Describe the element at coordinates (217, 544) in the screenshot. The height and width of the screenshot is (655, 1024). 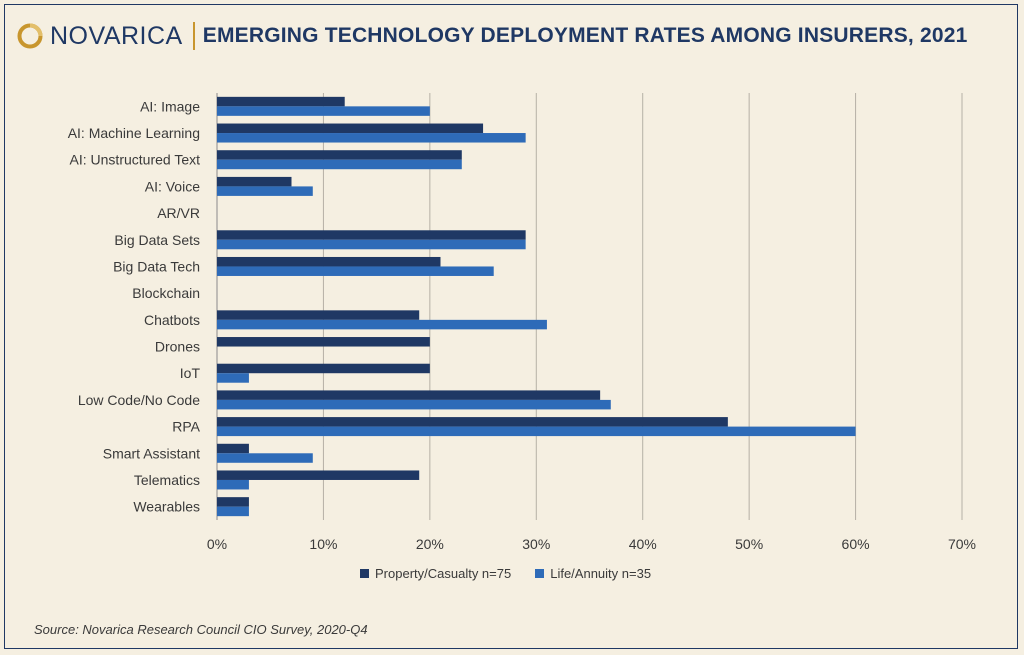
I see `x-tick-label: 0%` at that location.